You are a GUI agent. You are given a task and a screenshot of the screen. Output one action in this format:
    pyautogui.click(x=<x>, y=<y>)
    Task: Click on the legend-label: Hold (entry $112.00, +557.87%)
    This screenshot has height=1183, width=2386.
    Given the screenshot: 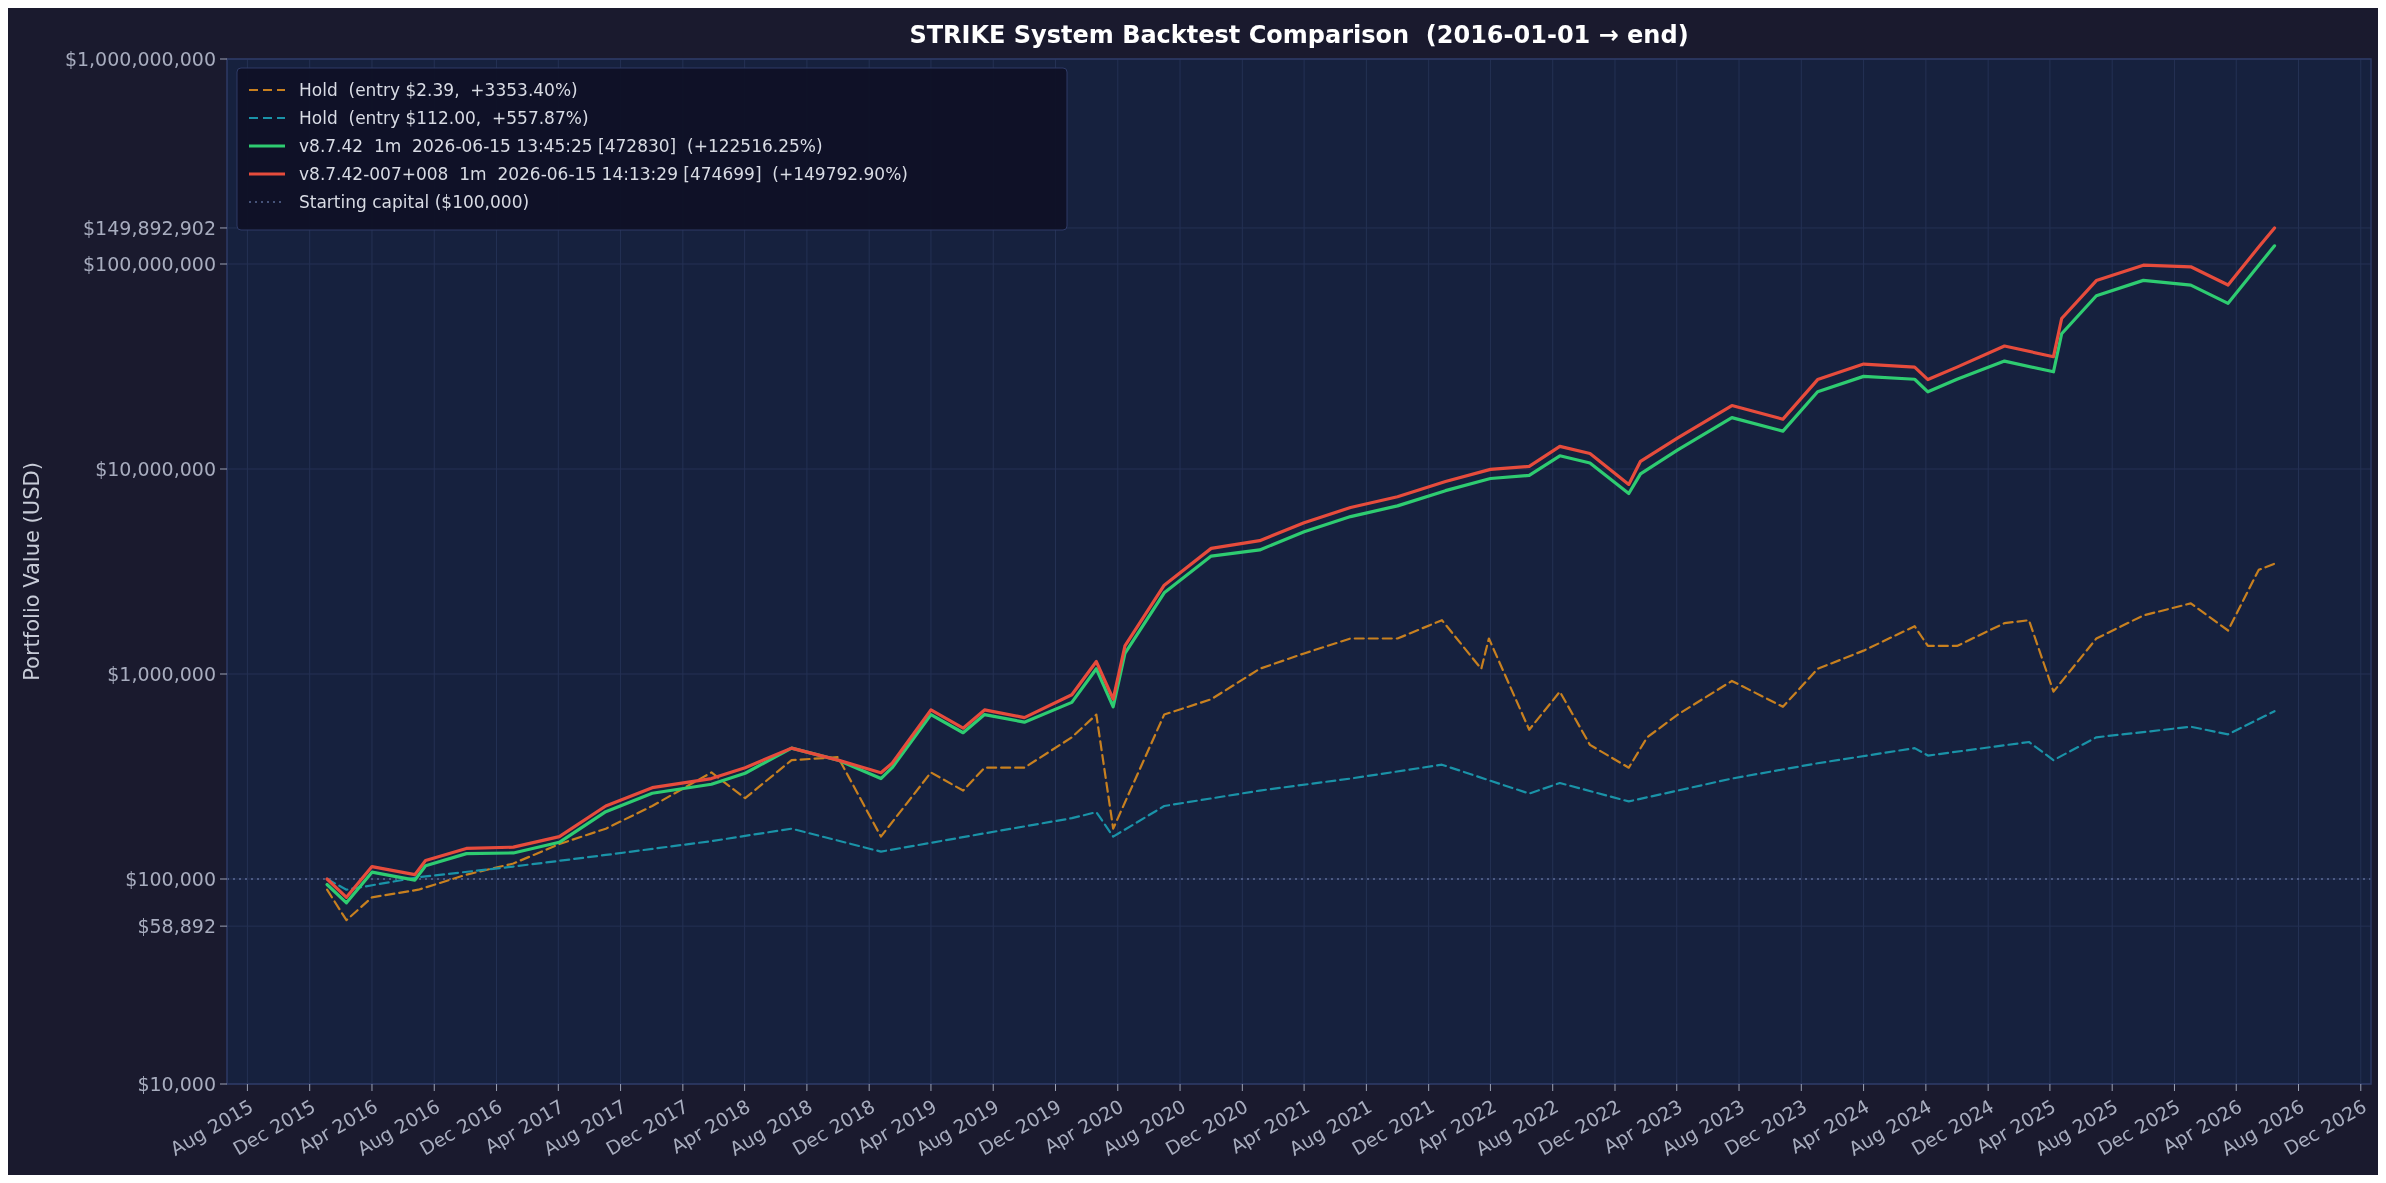 What is the action you would take?
    pyautogui.click(x=444, y=118)
    